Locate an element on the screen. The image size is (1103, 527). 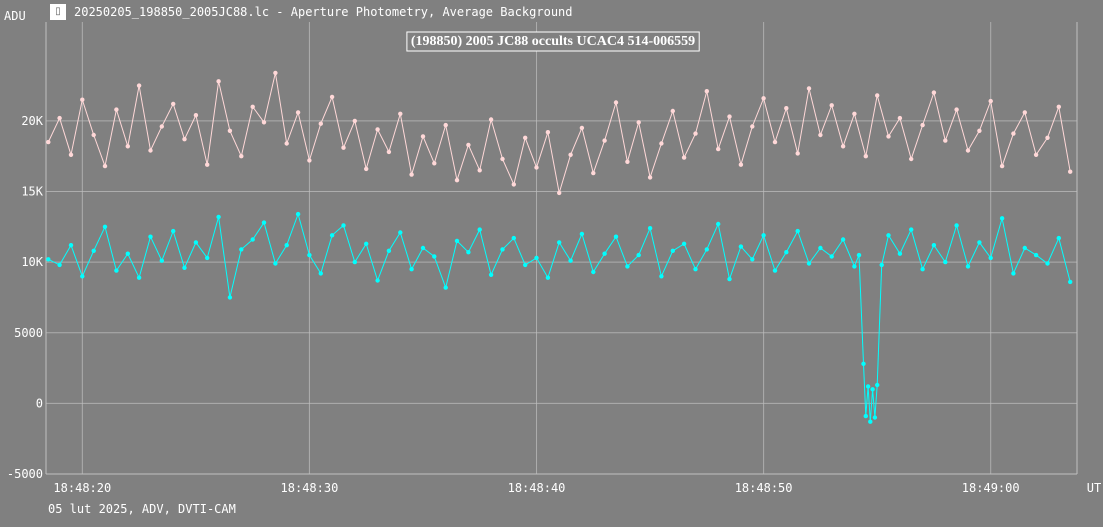
x-tick-label: 18:49:00 is located at coordinates (991, 488).